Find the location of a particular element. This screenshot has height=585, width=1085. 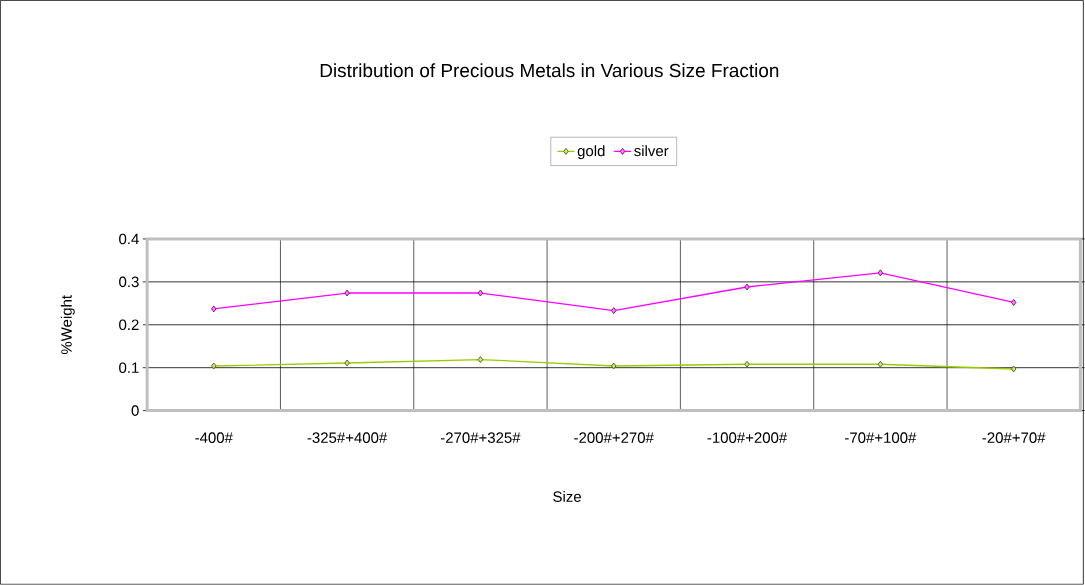

y-tick-label: 0.2 is located at coordinates (129, 325).